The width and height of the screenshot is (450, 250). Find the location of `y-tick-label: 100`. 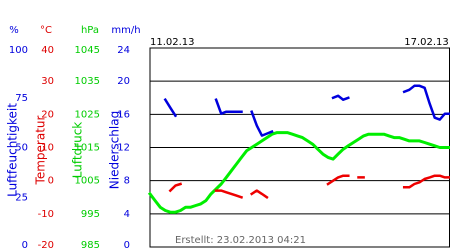

y-tick-label: 100 is located at coordinates (18, 50).